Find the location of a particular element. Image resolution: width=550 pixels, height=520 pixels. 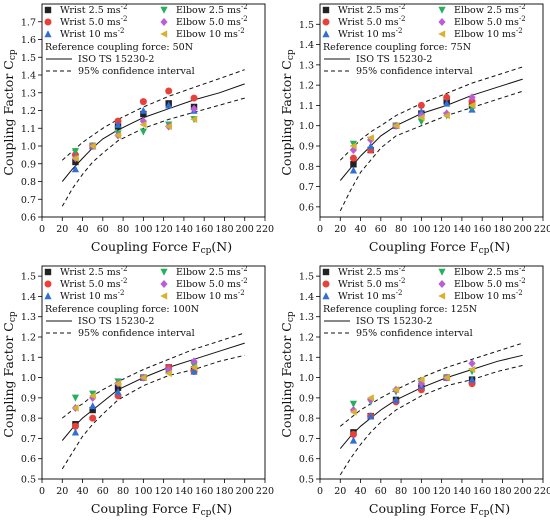

y-tick-label: 0.7 is located at coordinates (28, 200).